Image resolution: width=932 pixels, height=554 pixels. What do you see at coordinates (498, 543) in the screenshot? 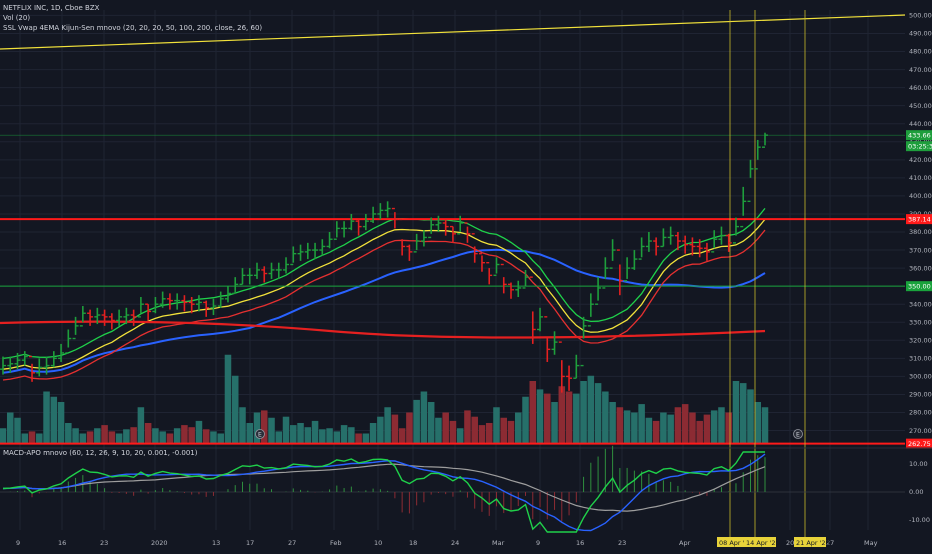
I see `time-tick-label: Mar` at bounding box center [498, 543].